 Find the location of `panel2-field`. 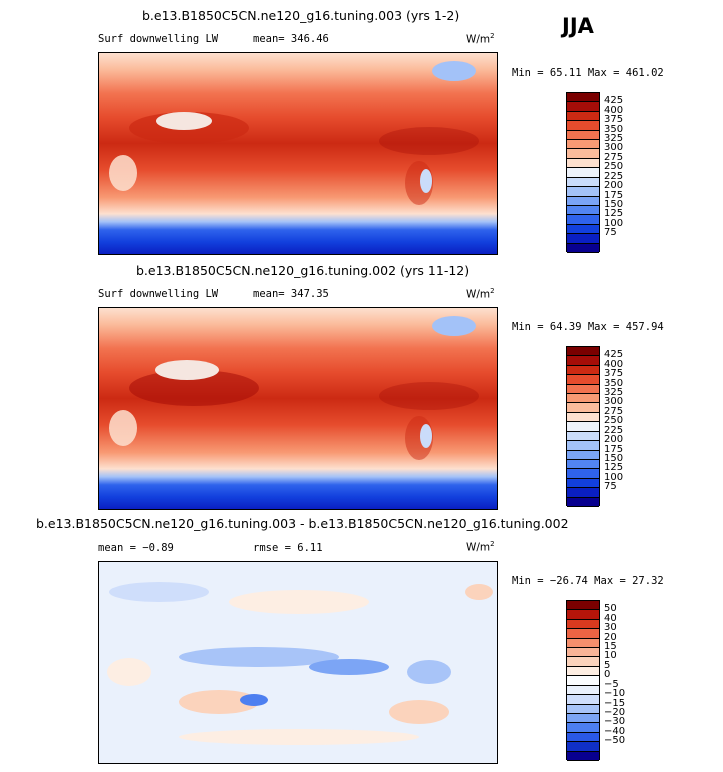

panel2-field is located at coordinates (298, 408).